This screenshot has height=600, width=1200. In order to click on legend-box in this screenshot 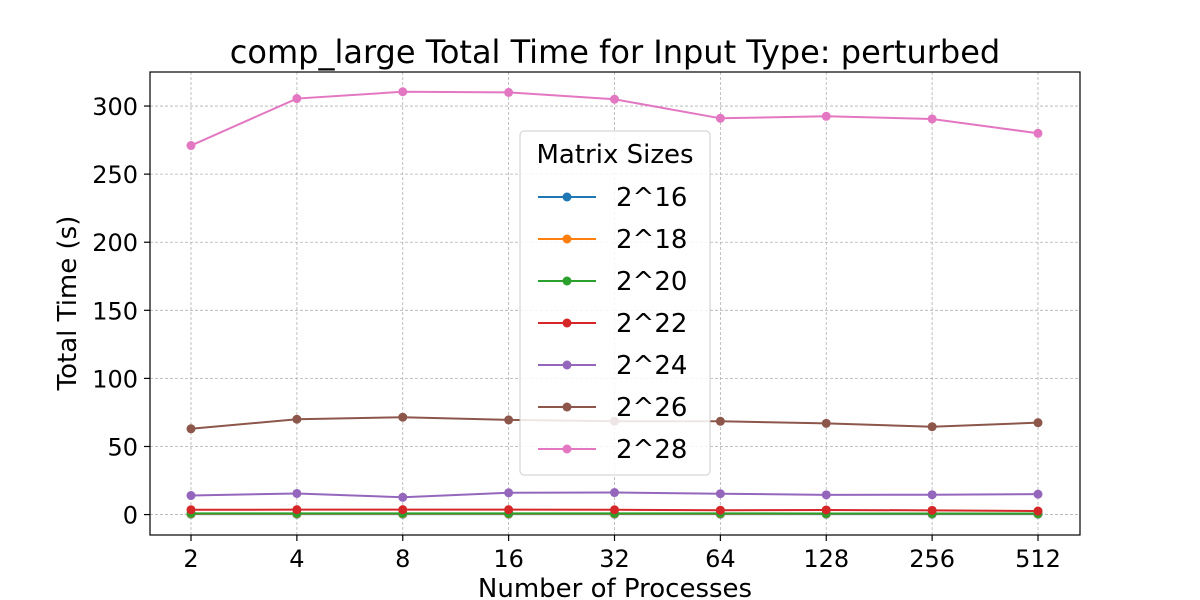, I will do `click(615, 303)`.